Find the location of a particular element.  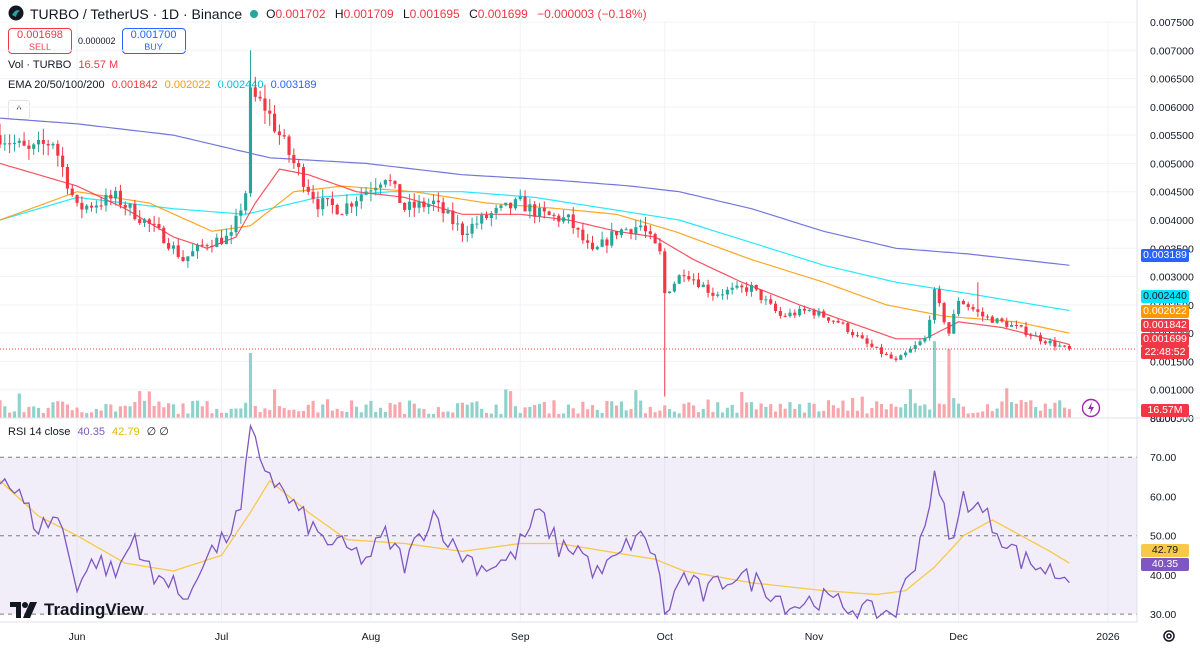

rsi-tick-label: 40.00 is located at coordinates (1163, 576).